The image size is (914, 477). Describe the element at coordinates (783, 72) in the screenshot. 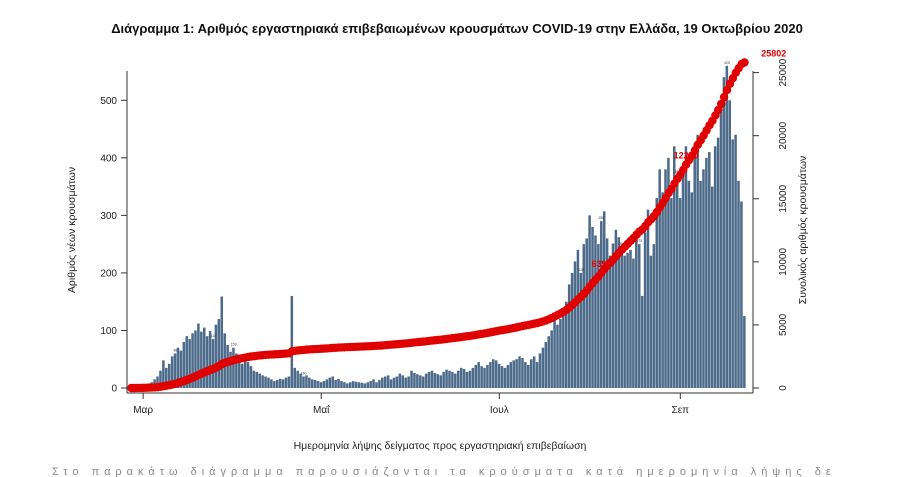

I see `y2-tick-label: 25000` at that location.